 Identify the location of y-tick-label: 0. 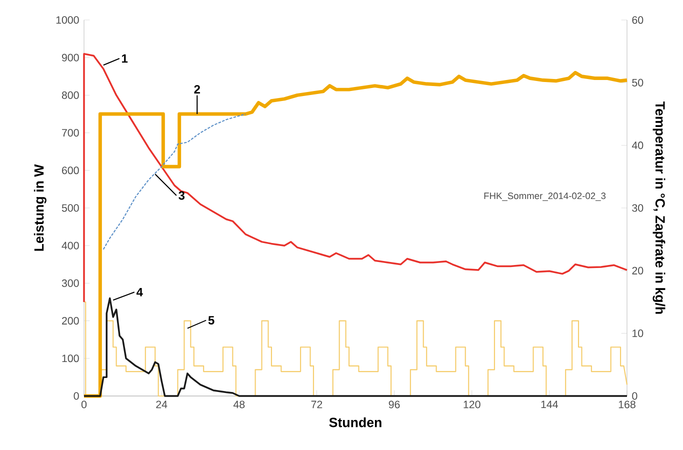
(76, 396).